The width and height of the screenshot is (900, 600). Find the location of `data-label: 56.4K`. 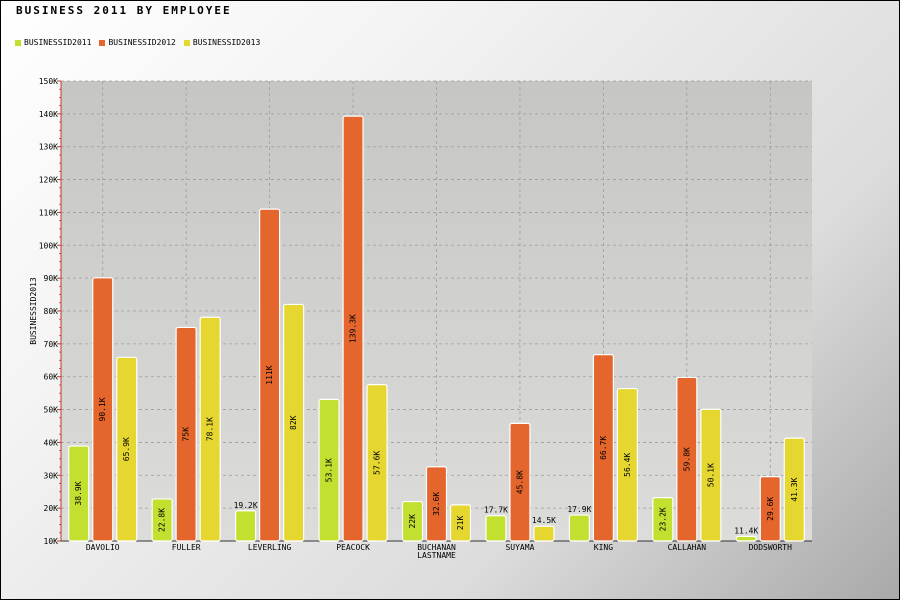

data-label: 56.4K is located at coordinates (627, 465).